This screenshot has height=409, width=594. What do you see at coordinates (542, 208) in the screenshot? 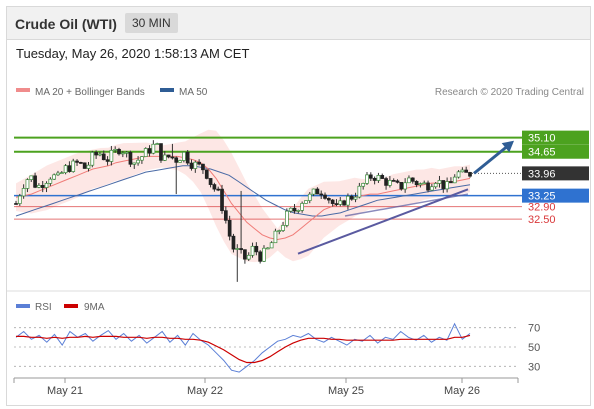
I see `level-label-support: 32.90` at bounding box center [542, 208].